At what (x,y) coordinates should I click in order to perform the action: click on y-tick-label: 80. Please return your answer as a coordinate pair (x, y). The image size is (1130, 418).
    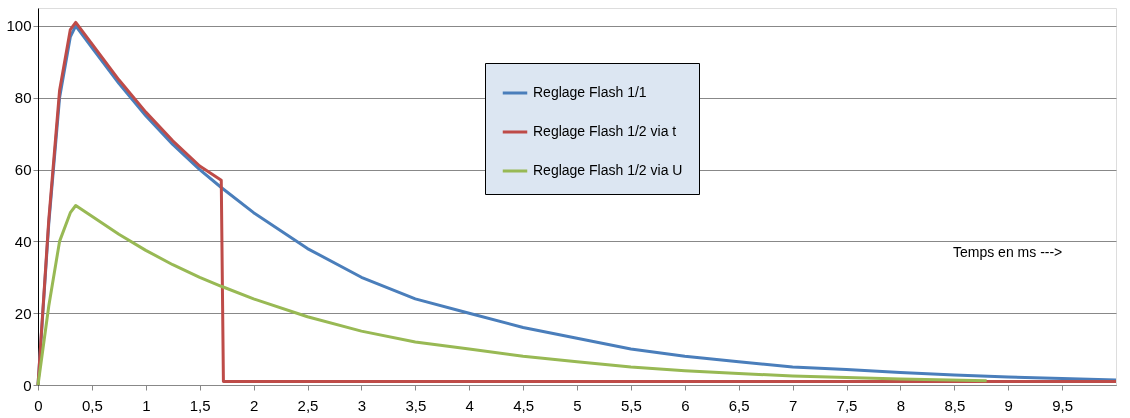
    Looking at the image, I should click on (23, 98).